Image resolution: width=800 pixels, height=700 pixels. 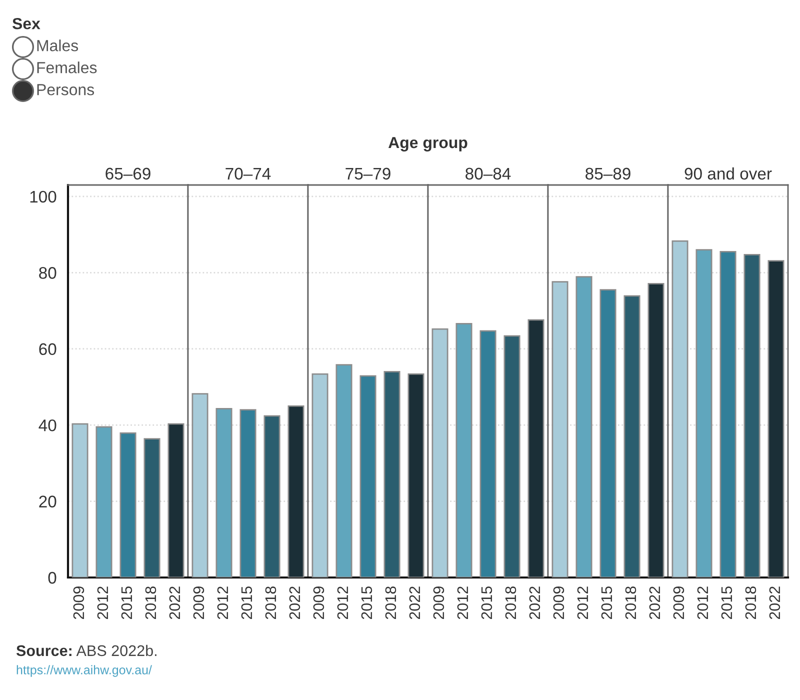 I want to click on chart-title: 90 and over, so click(x=728, y=173).